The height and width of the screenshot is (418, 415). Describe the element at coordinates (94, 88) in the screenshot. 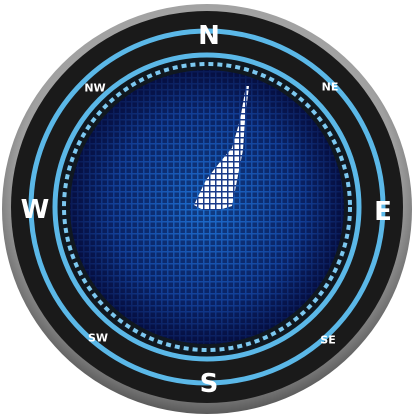

I see `label-northwest: NW` at that location.